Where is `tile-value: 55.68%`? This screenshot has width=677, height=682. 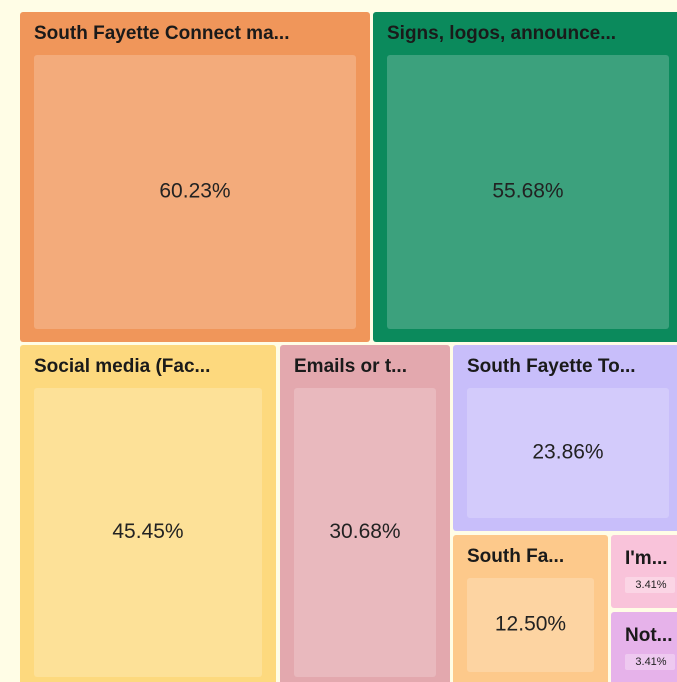 tile-value: 55.68% is located at coordinates (527, 191).